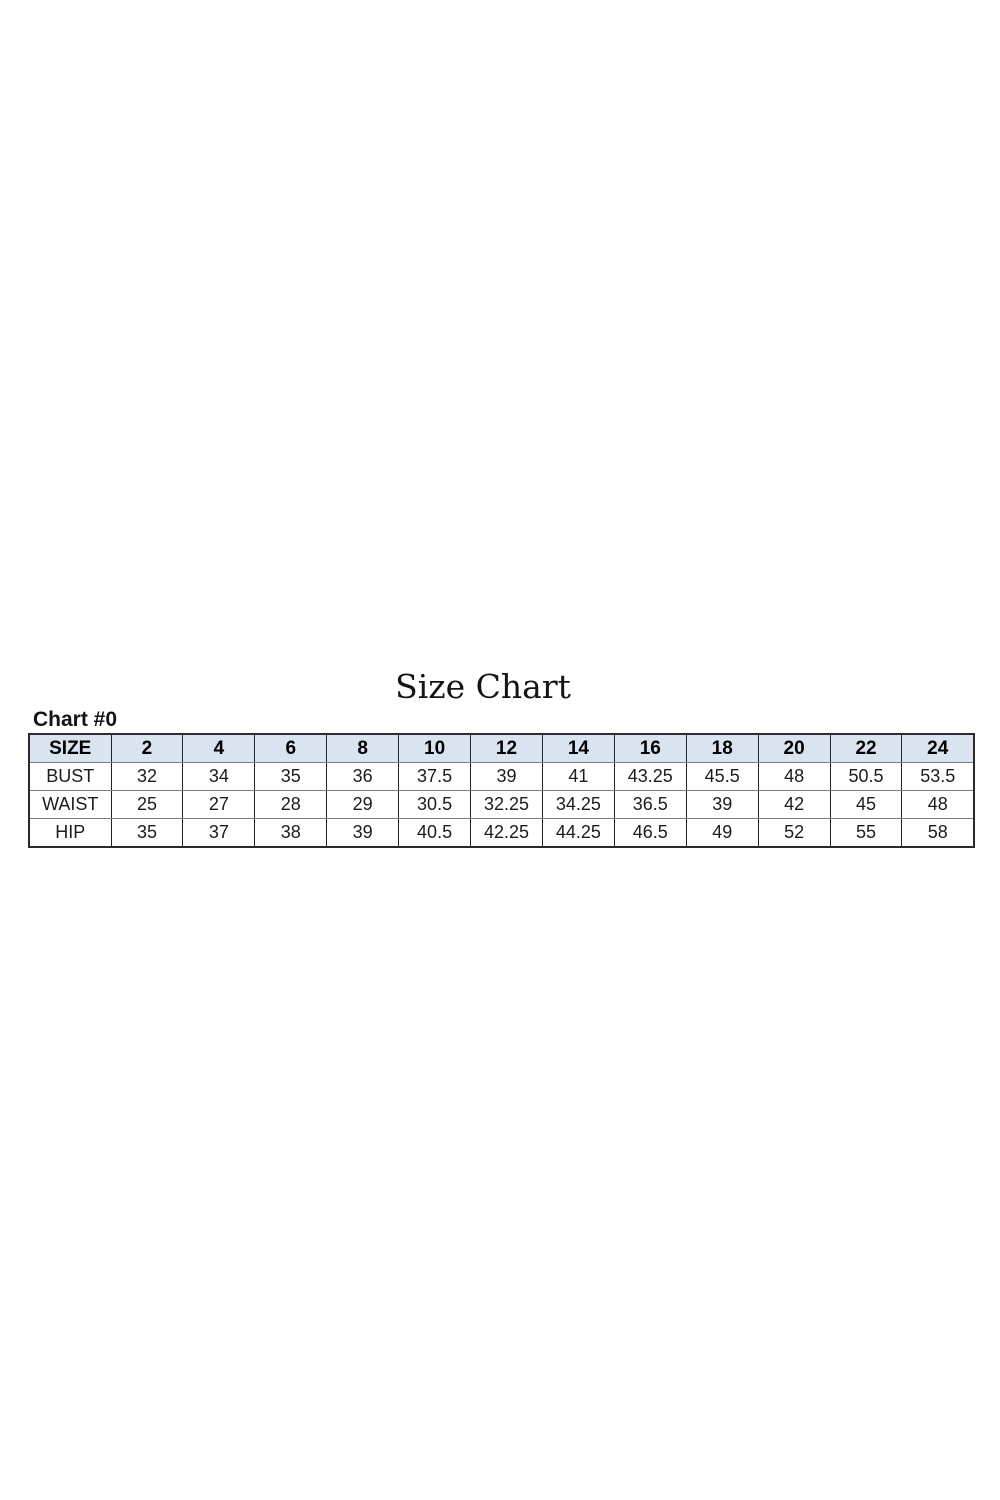 The height and width of the screenshot is (1500, 1000). What do you see at coordinates (435, 776) in the screenshot?
I see `table-cell: 37.5` at bounding box center [435, 776].